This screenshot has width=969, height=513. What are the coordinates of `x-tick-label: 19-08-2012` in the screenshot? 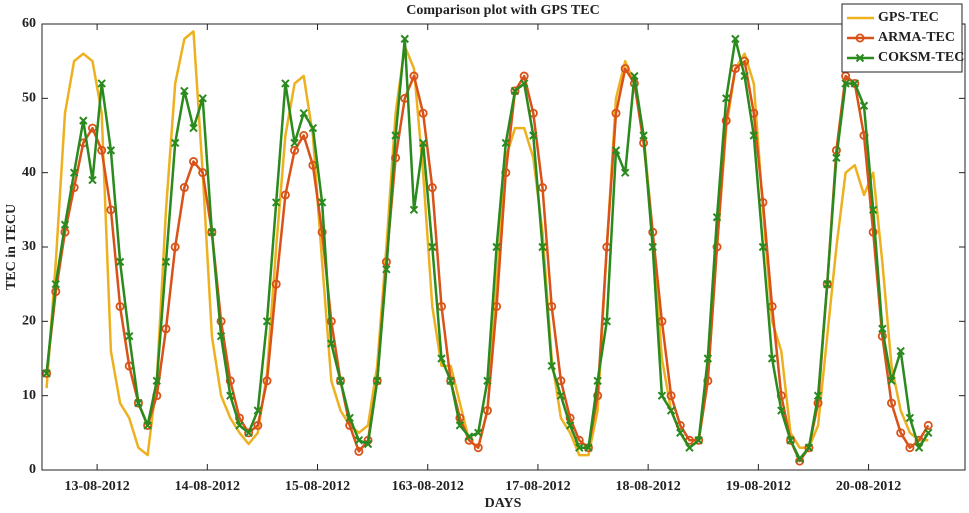 It's located at (758, 486).